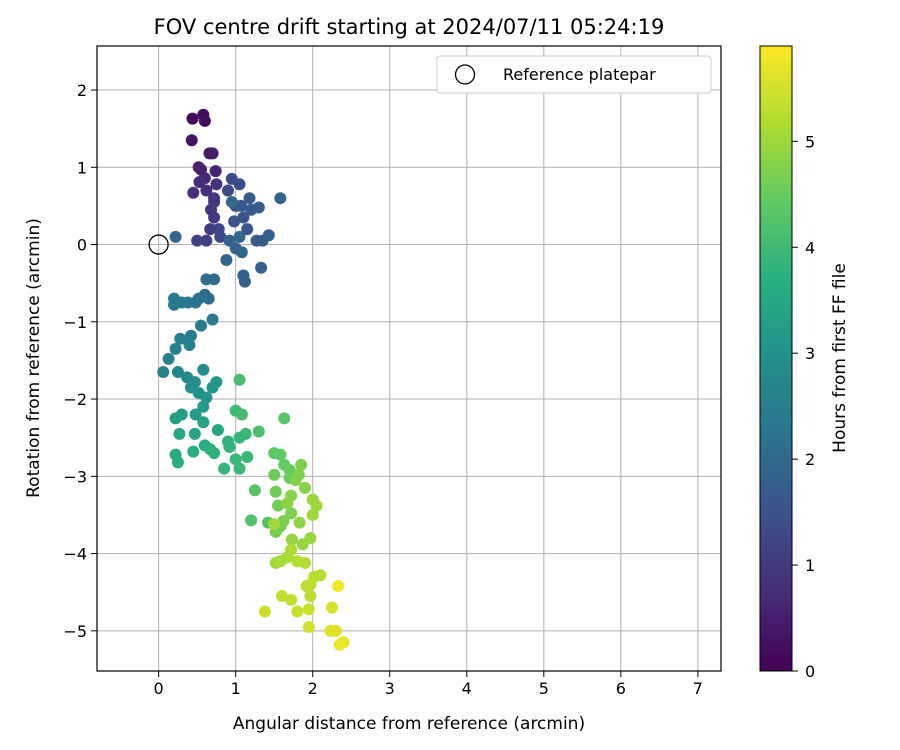  I want to click on colorbar-tick-label: 1, so click(810, 565).